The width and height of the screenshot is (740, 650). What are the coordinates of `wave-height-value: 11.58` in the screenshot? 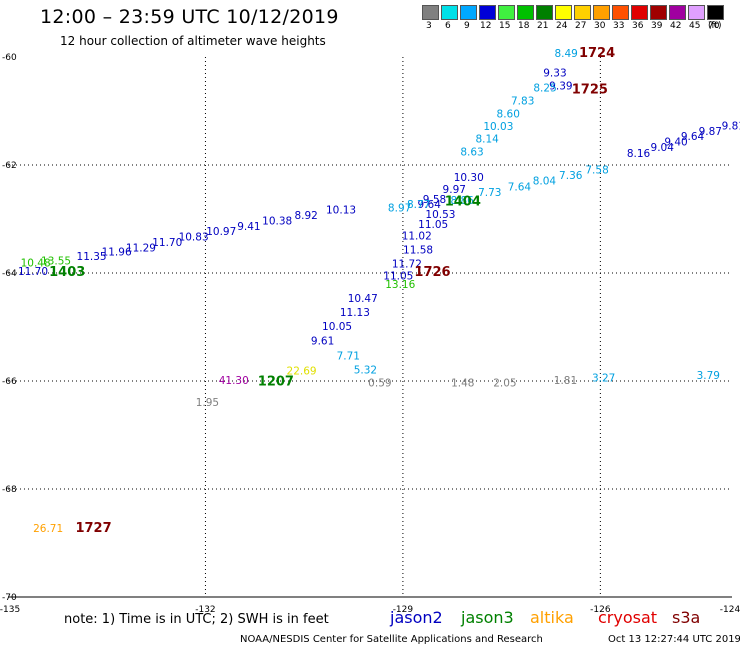 It's located at (418, 251).